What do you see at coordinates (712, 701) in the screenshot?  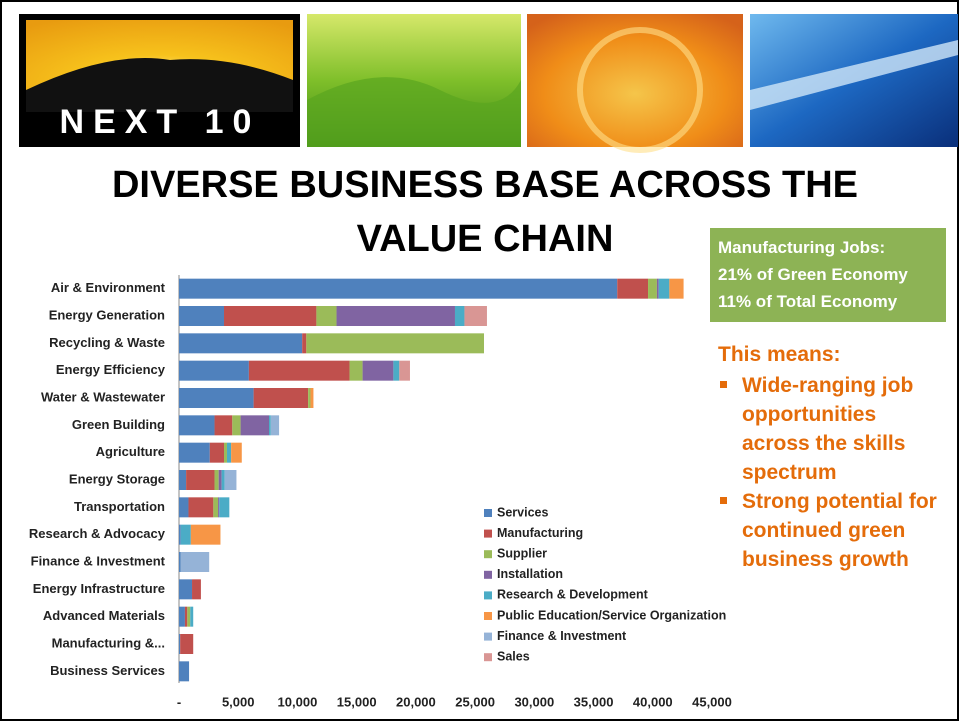 I see `x-tick-label: 45,000` at bounding box center [712, 701].